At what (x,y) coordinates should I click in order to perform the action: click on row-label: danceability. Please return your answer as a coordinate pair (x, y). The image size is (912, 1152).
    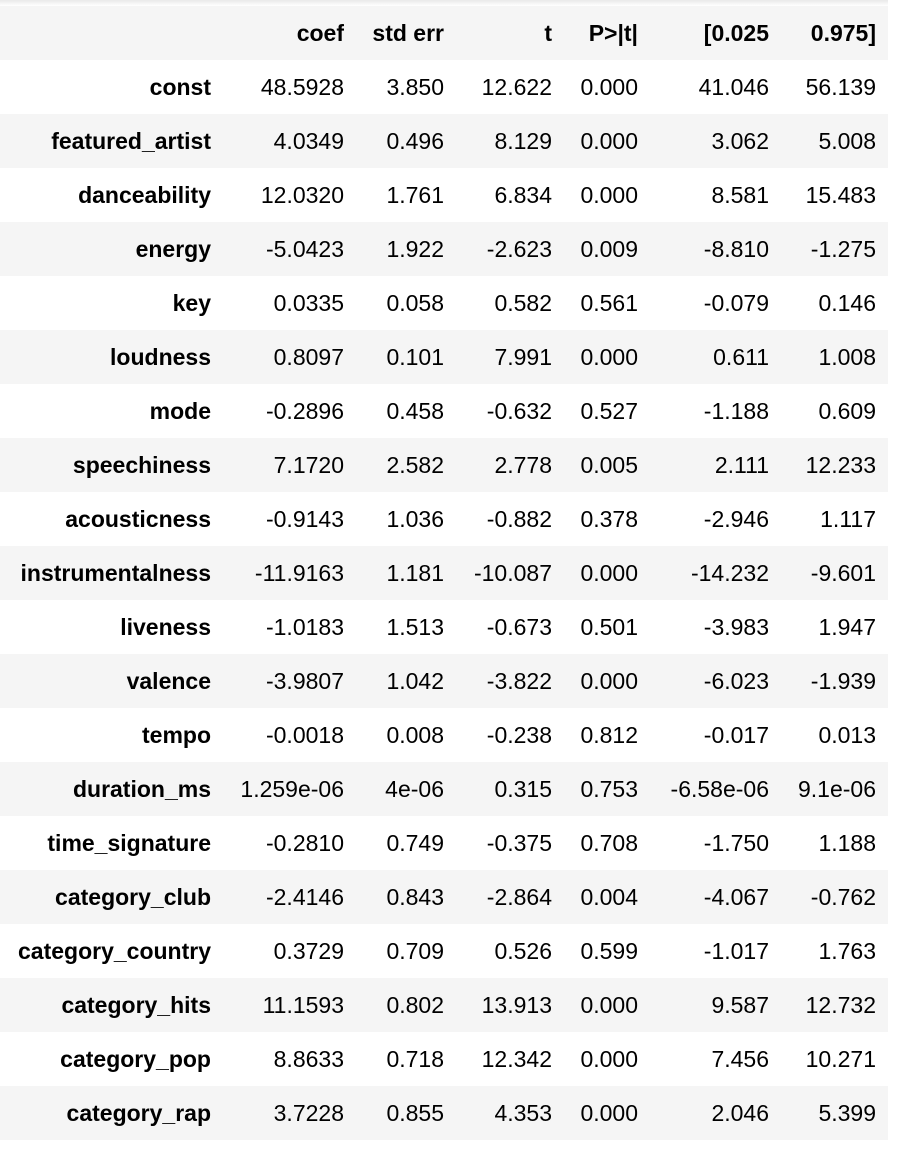
    Looking at the image, I should click on (144, 194).